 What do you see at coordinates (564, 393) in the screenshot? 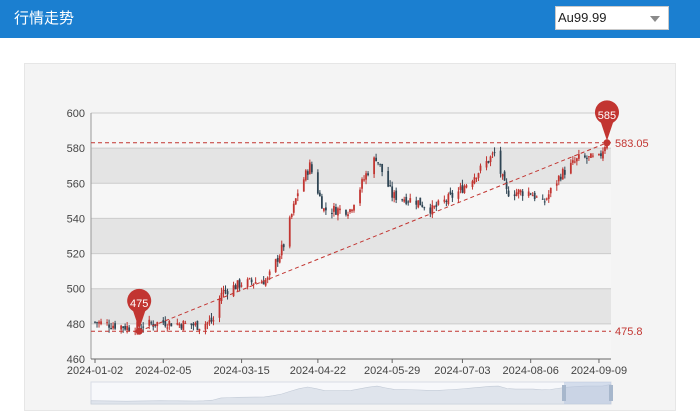
I see `zoom-handle-left` at bounding box center [564, 393].